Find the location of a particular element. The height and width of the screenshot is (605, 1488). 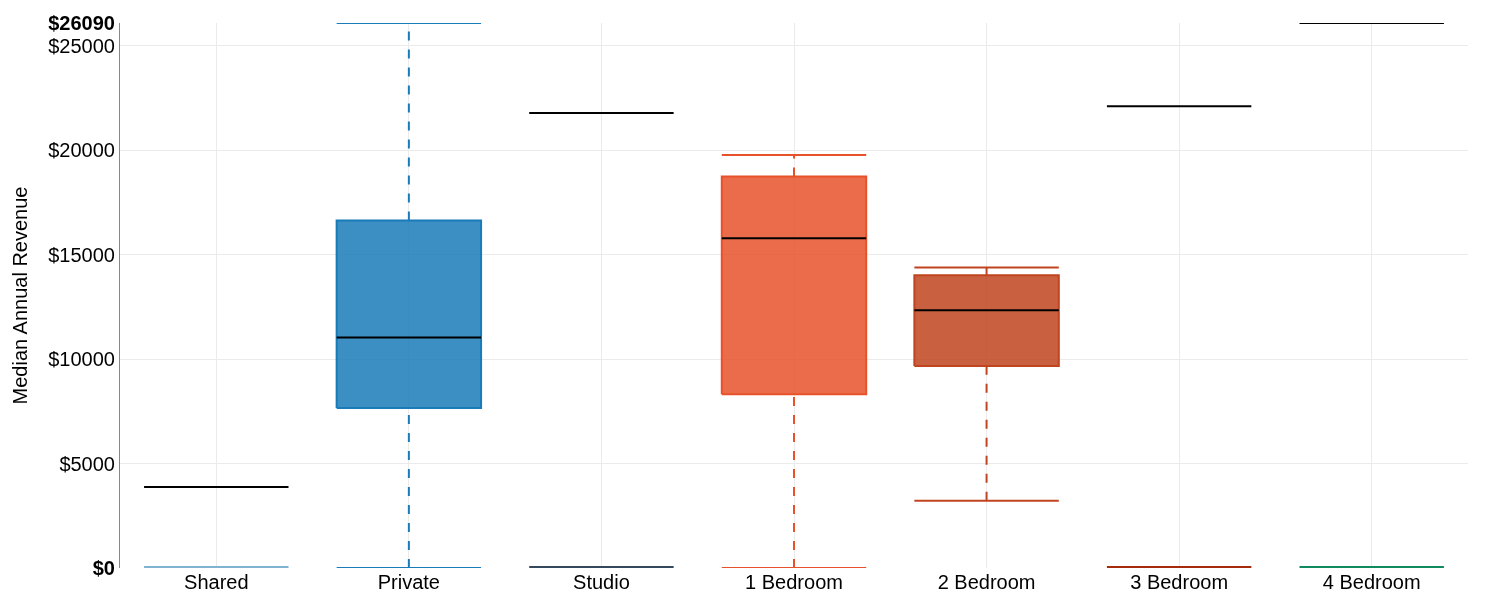

y-tick-label: $5000 is located at coordinates (87, 463).